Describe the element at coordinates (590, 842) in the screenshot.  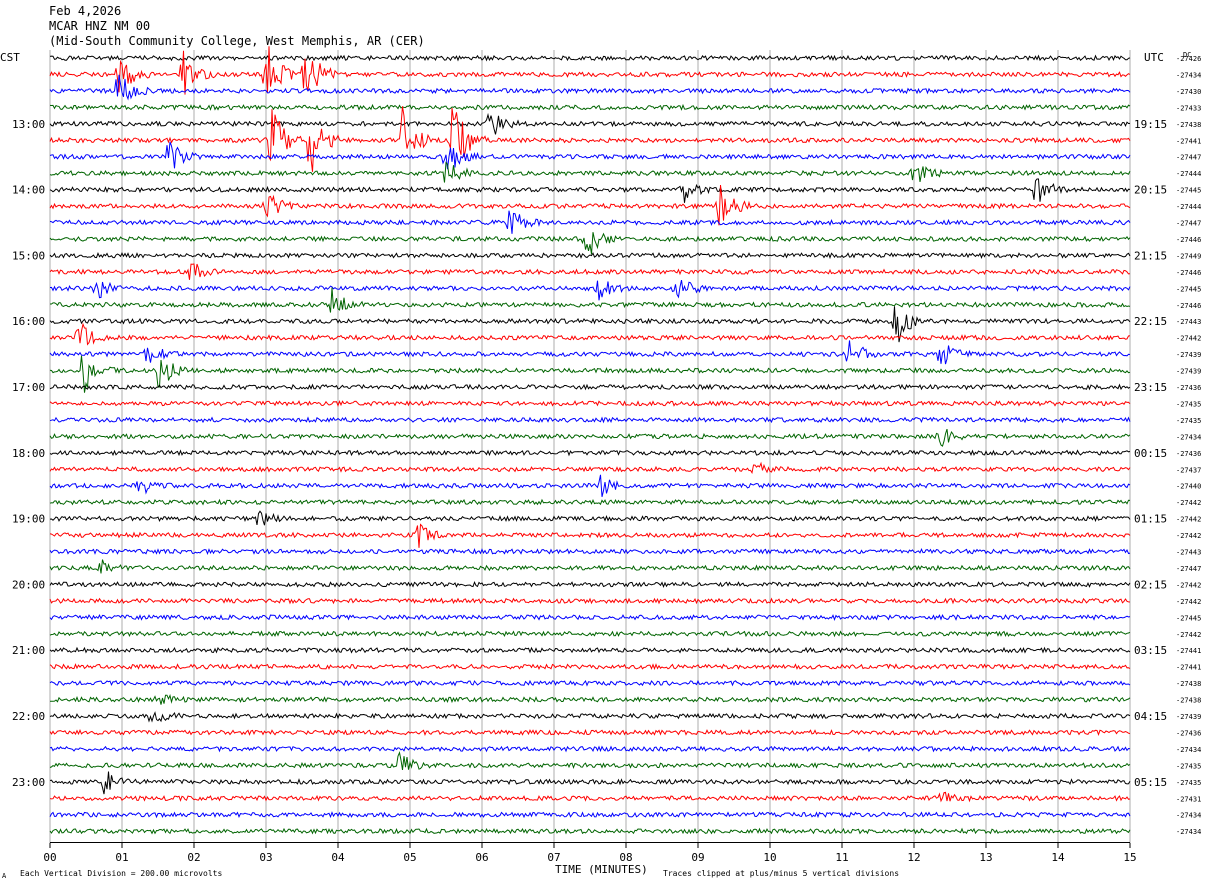
I see `x-axis-line` at that location.